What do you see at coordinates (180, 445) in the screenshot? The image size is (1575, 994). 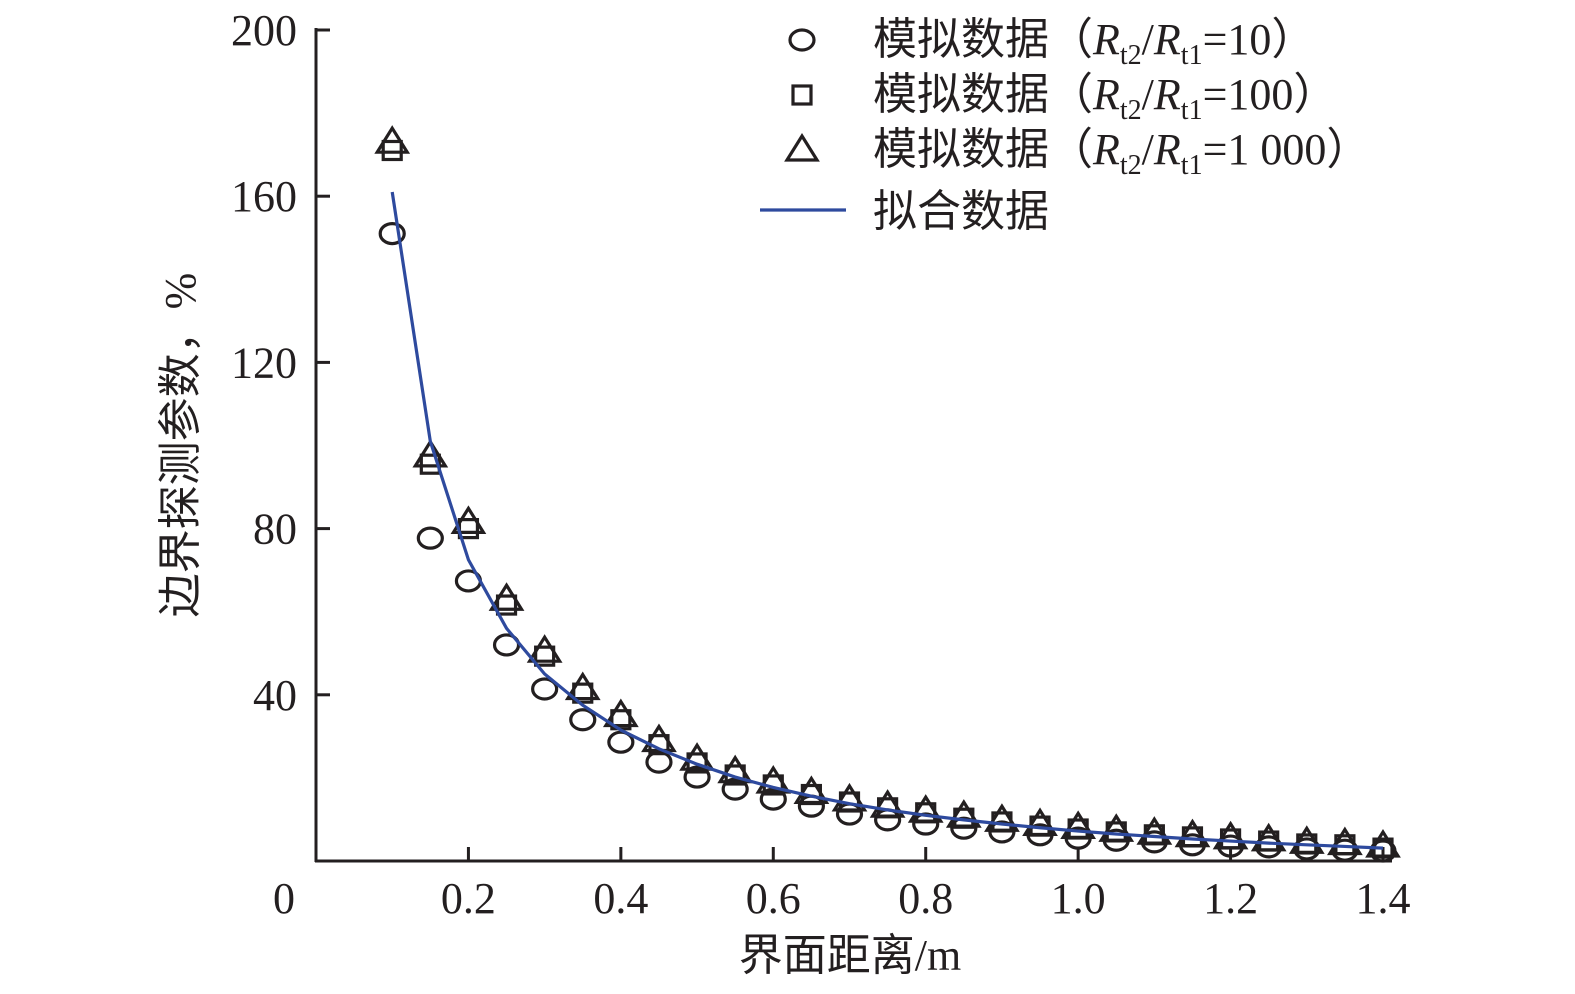 I see `y-axis-label: 边界探测参数，%` at bounding box center [180, 445].